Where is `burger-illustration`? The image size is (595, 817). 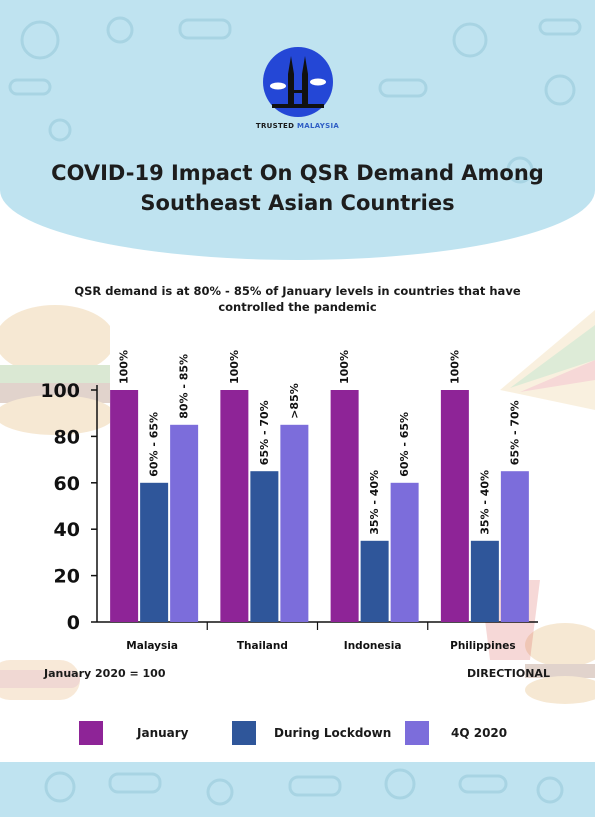
burger-illustration is located at coordinates (55, 370).